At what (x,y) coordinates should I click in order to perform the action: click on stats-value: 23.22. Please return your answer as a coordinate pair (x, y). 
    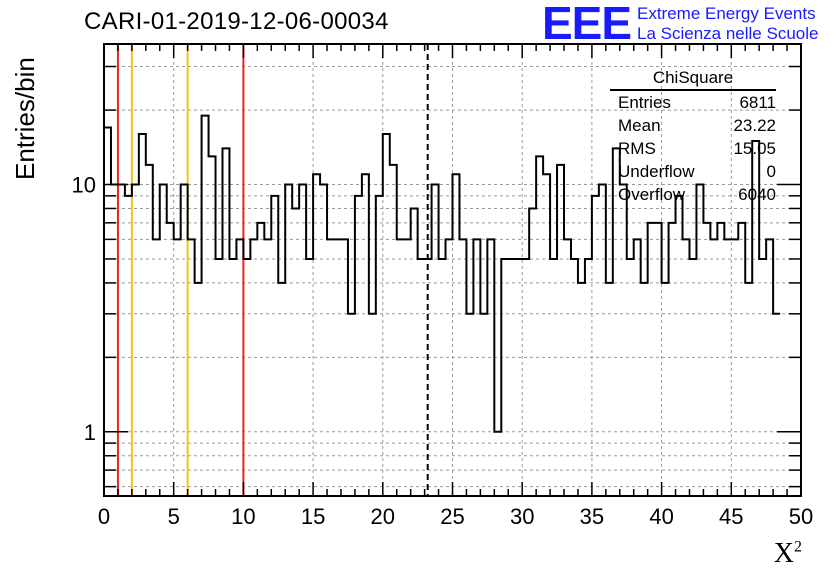
    Looking at the image, I should click on (754, 125).